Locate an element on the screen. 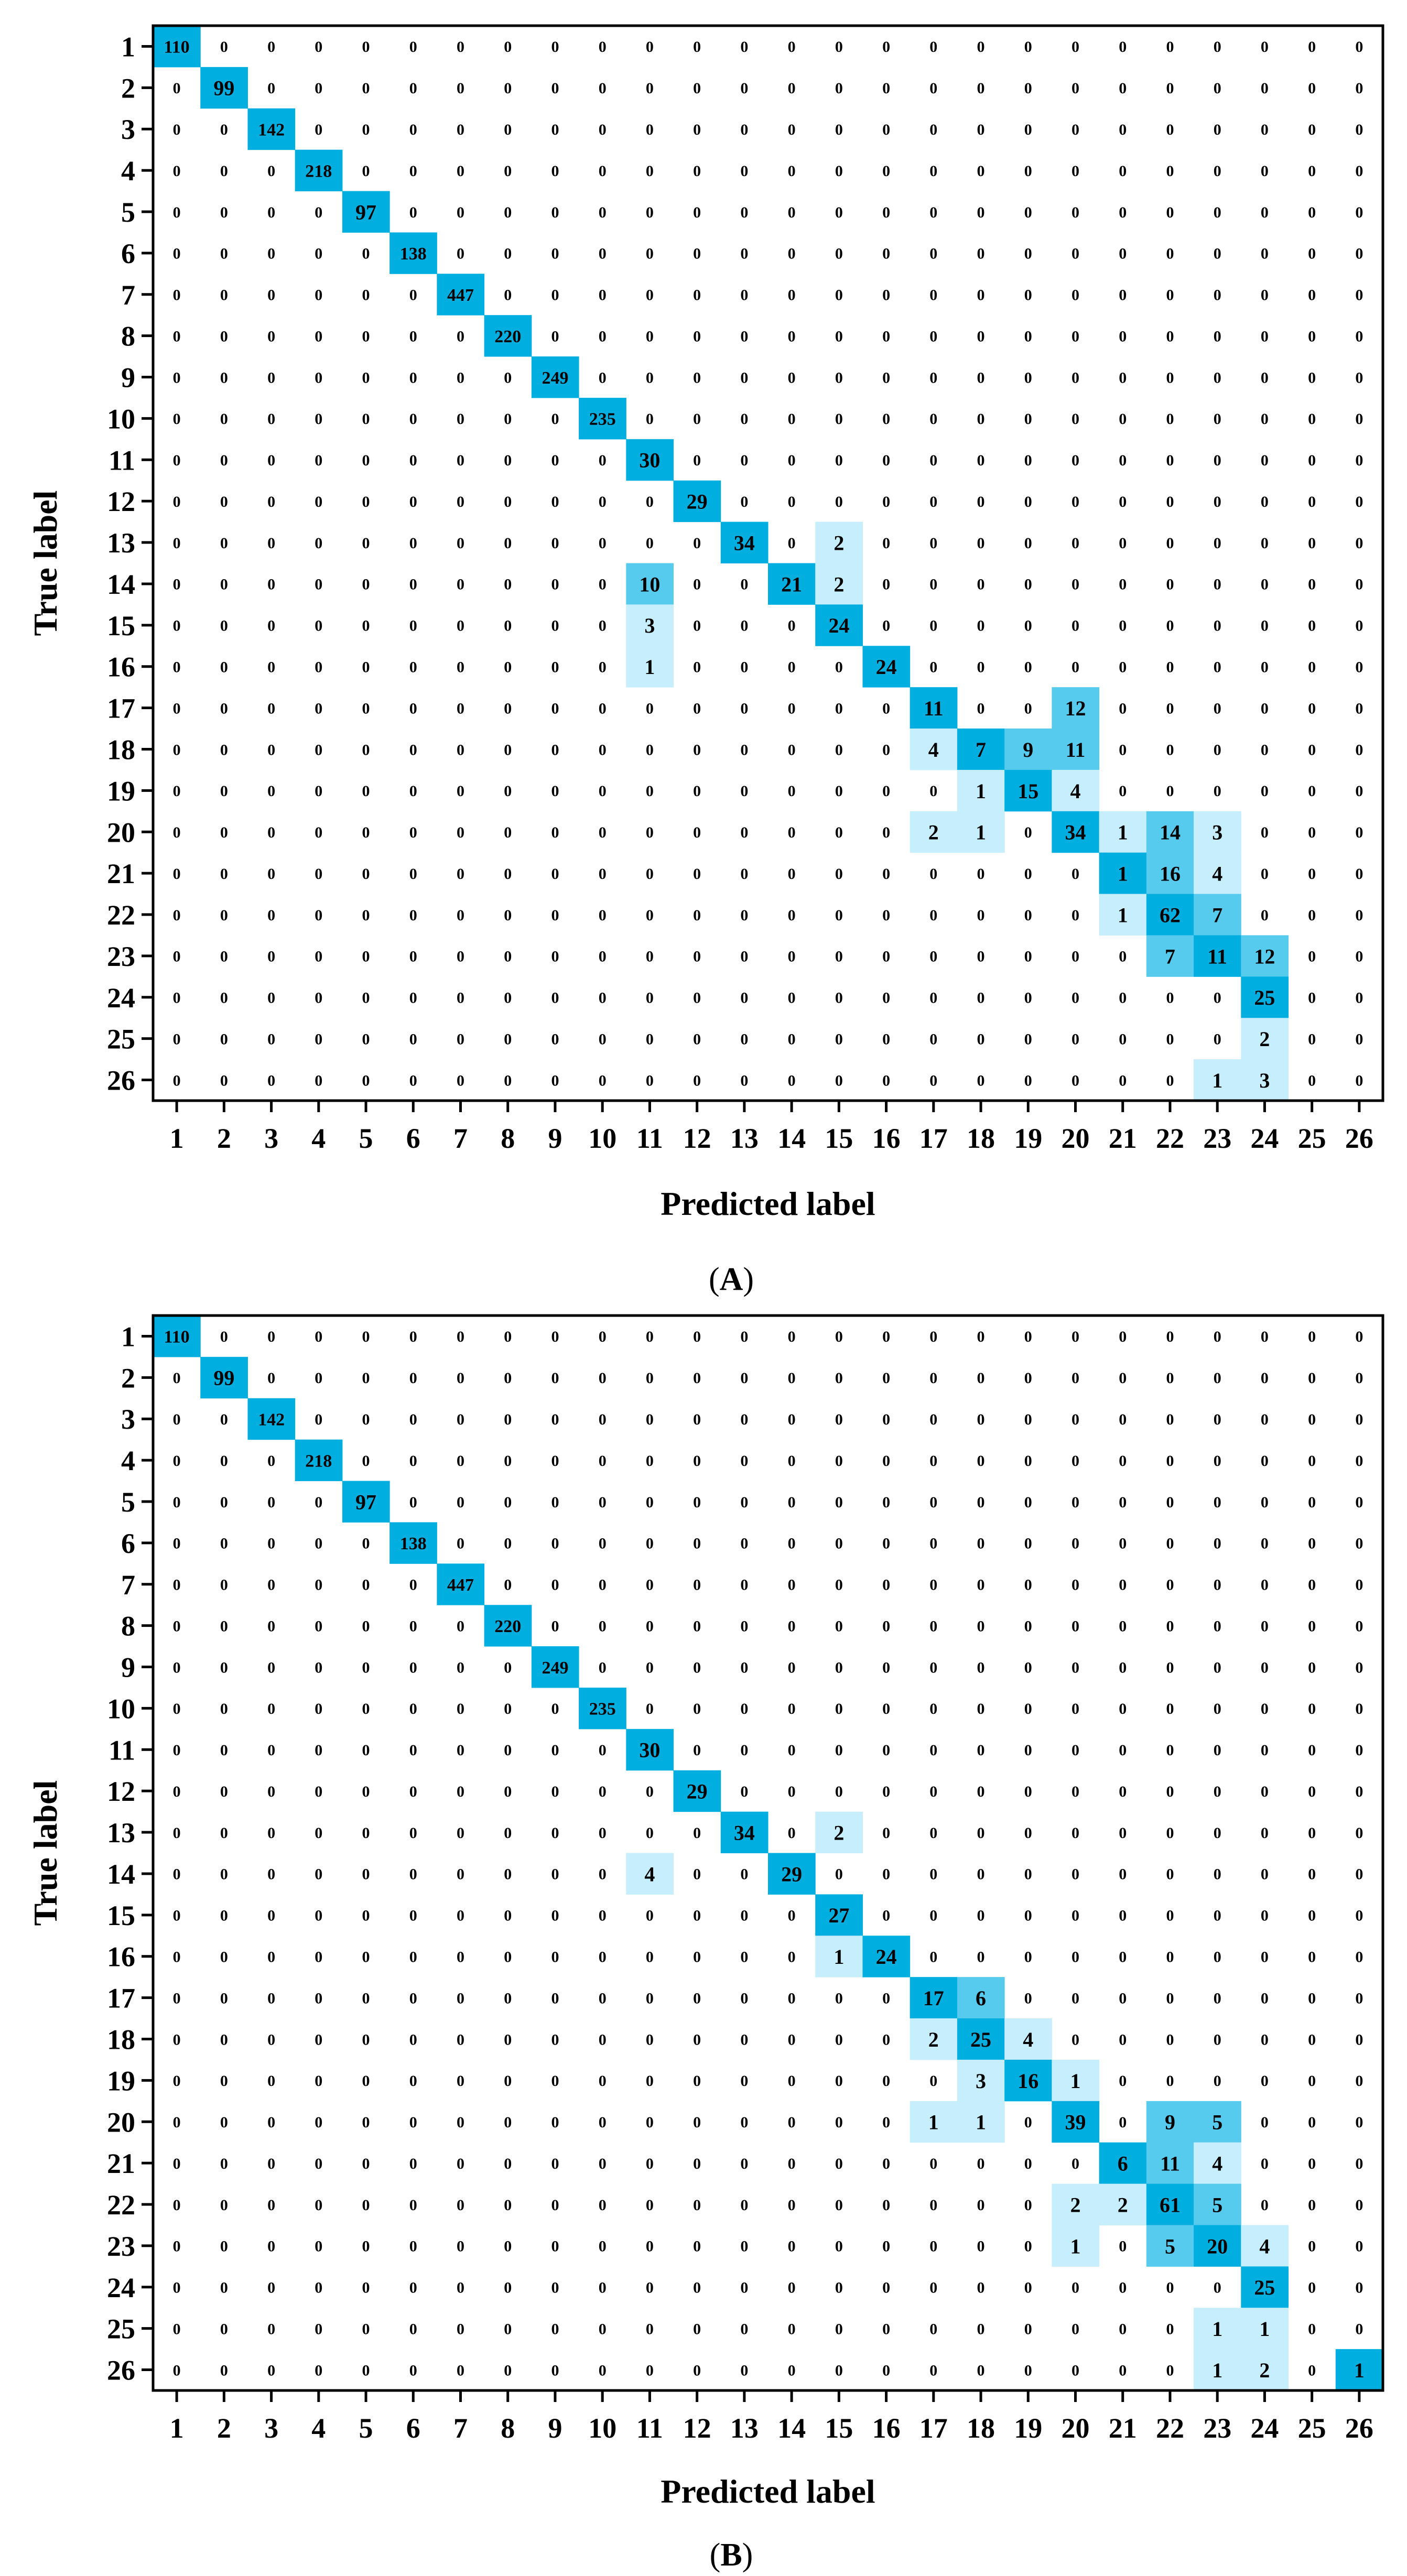 This screenshot has width=1407, height=2576. x-axis-title: Predicted label is located at coordinates (768, 2491).